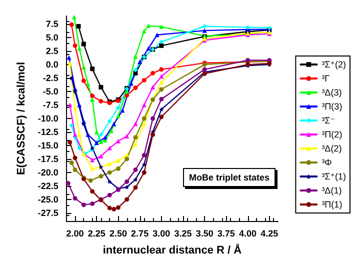 The height and width of the screenshot is (269, 360). I want to click on y-tick-label: -7.5, so click(50, 105).